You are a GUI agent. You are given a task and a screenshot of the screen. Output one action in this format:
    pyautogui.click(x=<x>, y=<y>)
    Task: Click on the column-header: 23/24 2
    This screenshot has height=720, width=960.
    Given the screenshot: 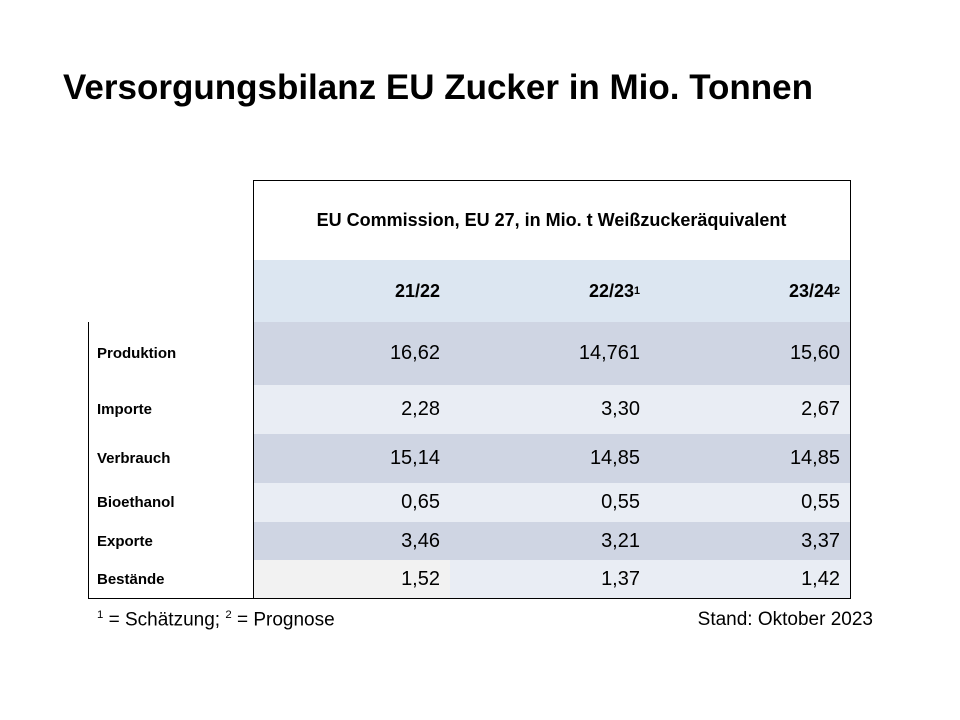 What is the action you would take?
    pyautogui.click(x=750, y=291)
    